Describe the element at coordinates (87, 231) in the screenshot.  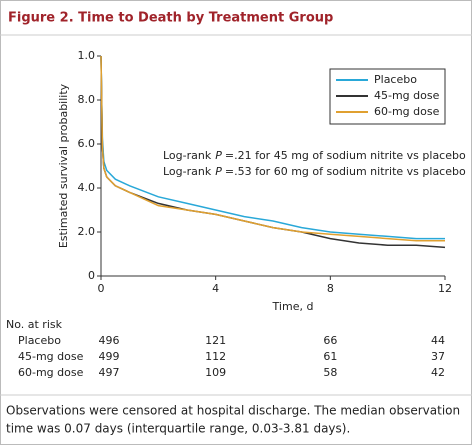
I see `y-tick-label: 2.0` at that location.